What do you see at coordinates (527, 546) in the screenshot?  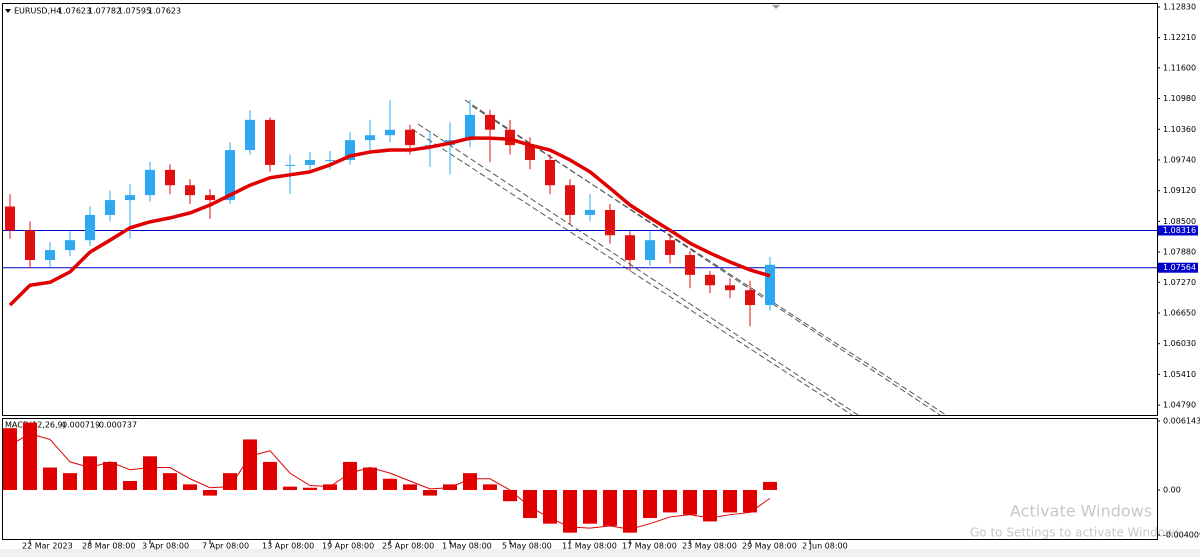 I see `x-tick-label: 5 May 08:00` at bounding box center [527, 546].